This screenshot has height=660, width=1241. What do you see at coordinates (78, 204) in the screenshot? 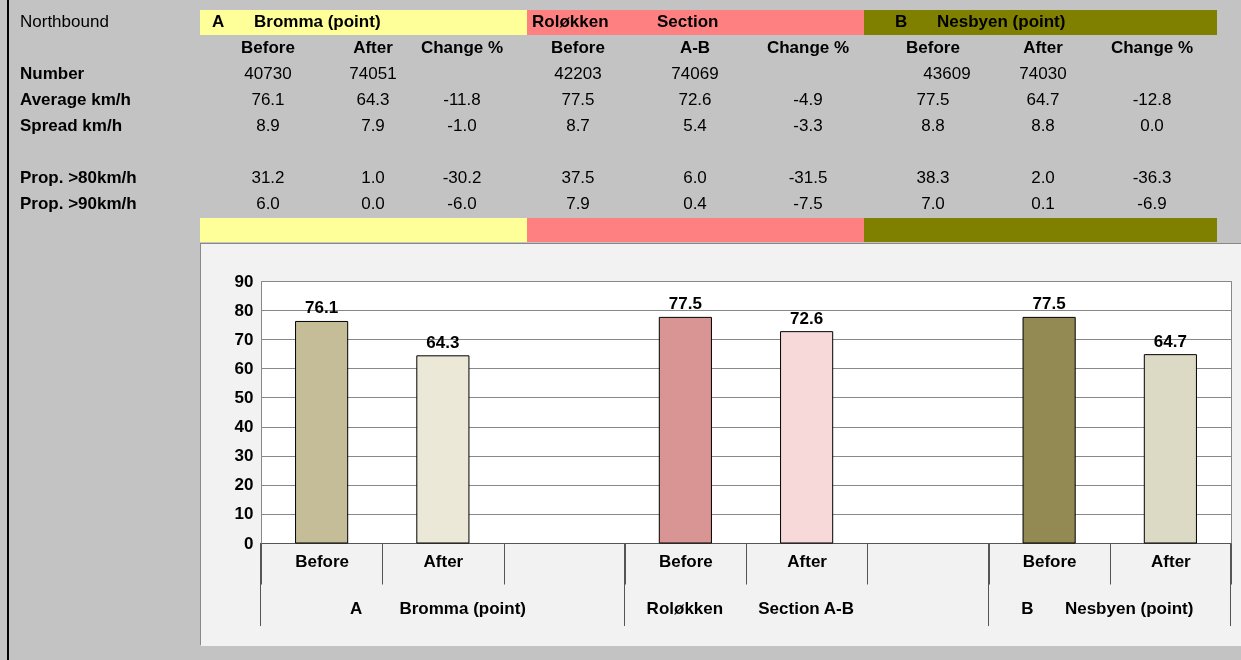
I see `text: Prop. >90km/h` at bounding box center [78, 204].